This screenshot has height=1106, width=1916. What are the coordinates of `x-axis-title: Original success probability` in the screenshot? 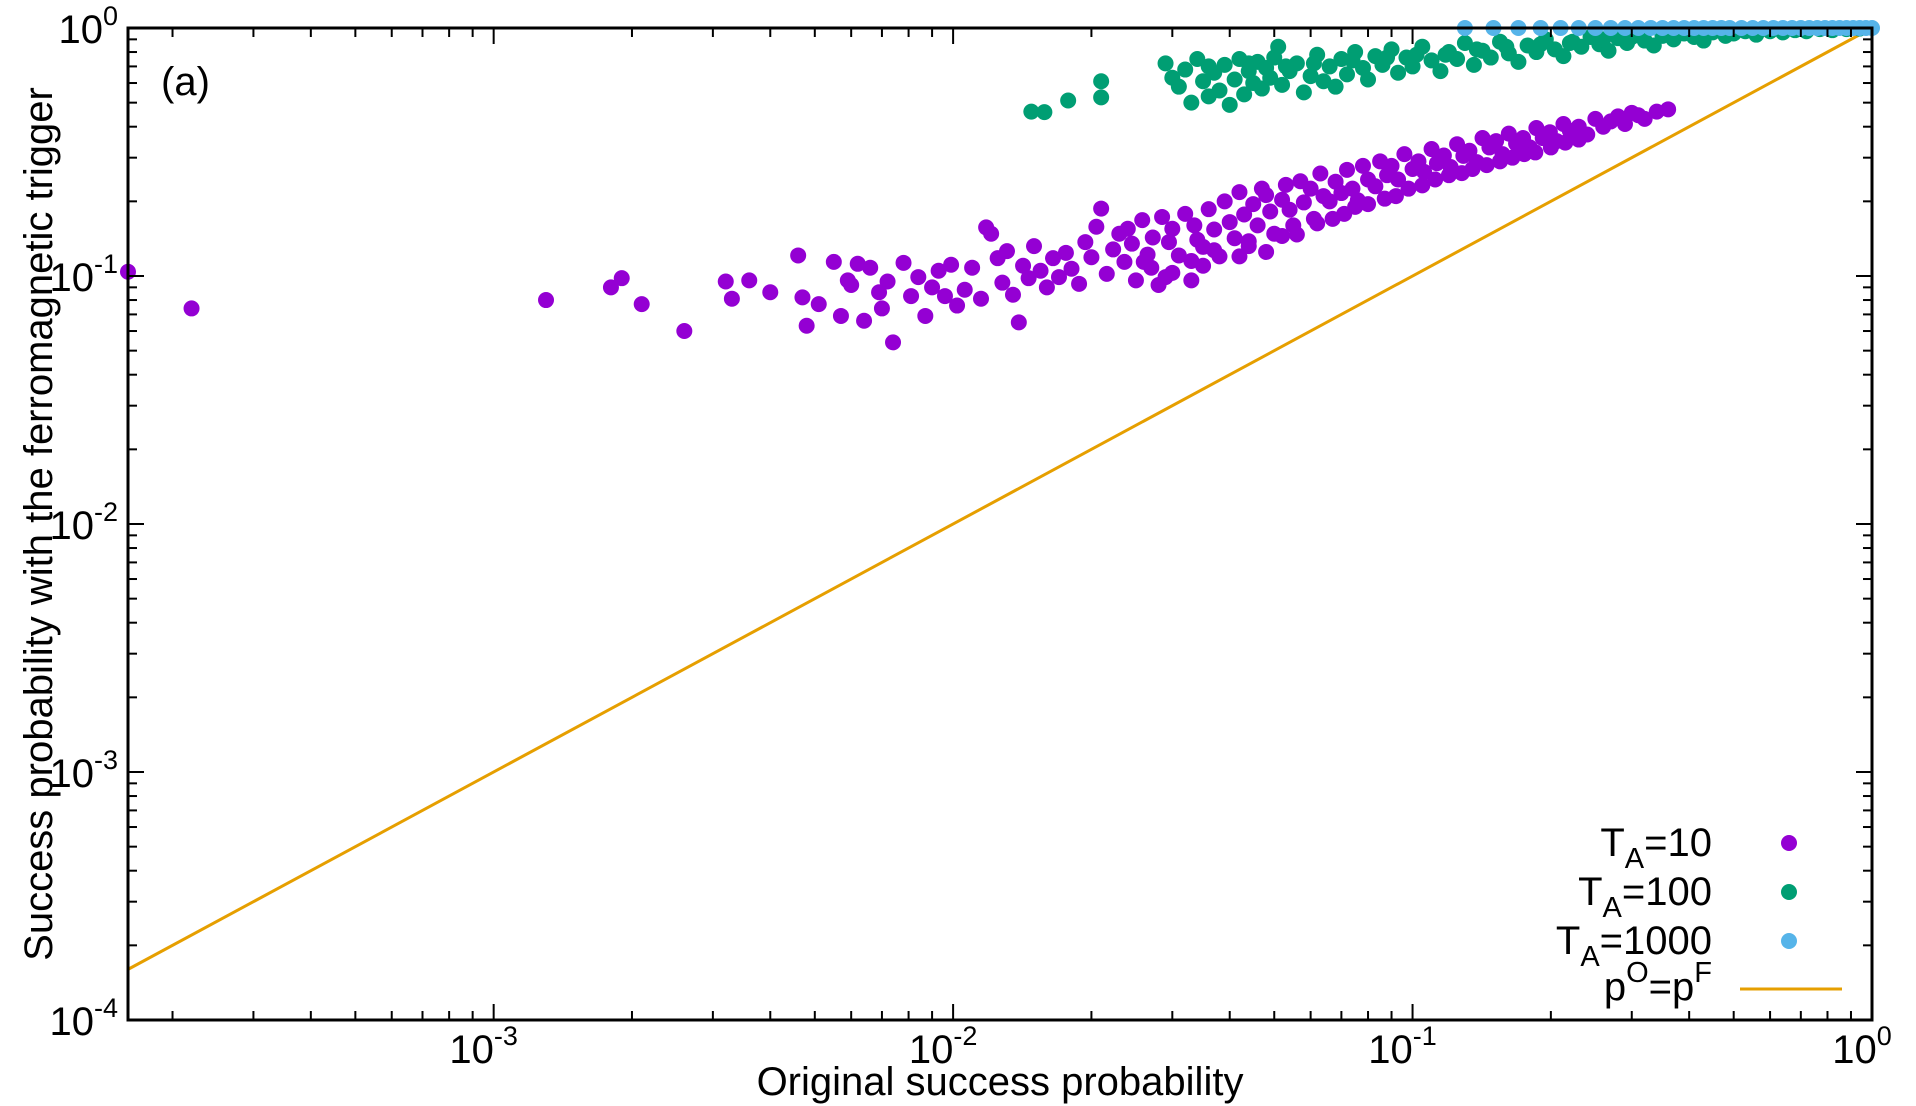 It's located at (1000, 1082).